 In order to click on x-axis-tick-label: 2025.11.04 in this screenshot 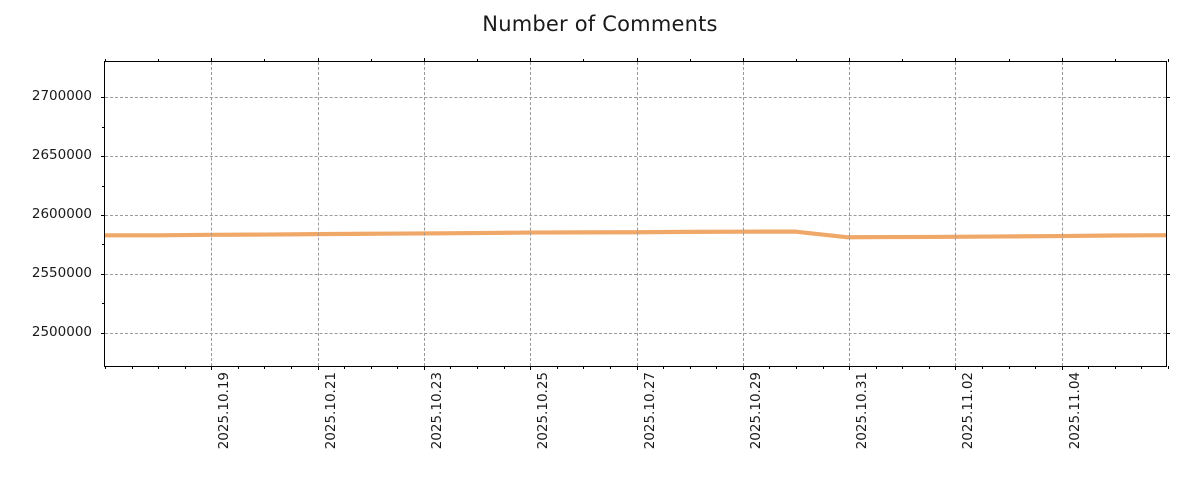, I will do `click(1074, 411)`.